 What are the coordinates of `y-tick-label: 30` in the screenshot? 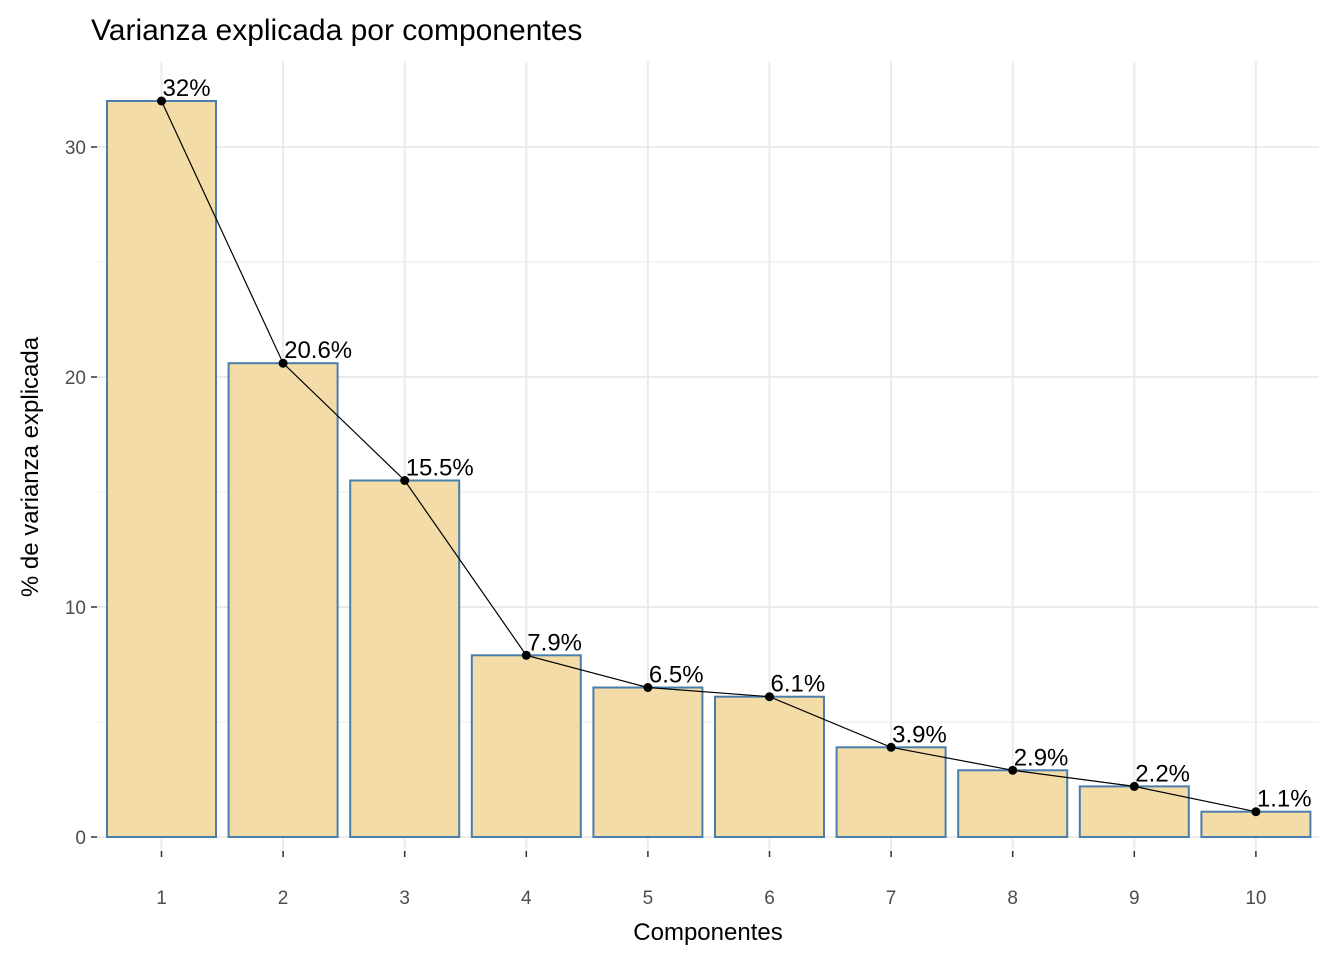 It's located at (75, 148).